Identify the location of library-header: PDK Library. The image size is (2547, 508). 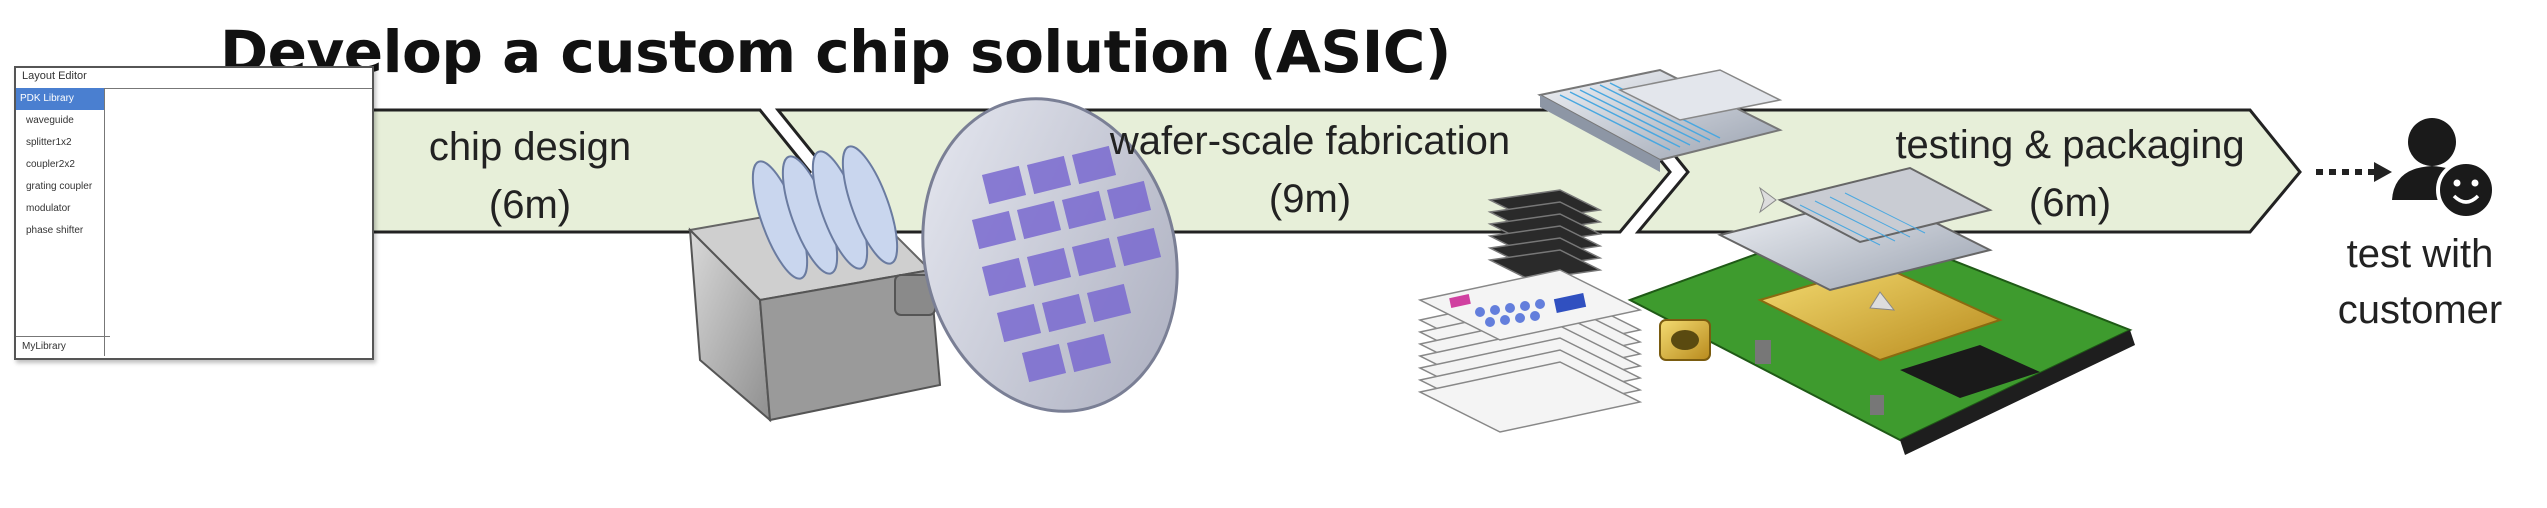
(60, 99).